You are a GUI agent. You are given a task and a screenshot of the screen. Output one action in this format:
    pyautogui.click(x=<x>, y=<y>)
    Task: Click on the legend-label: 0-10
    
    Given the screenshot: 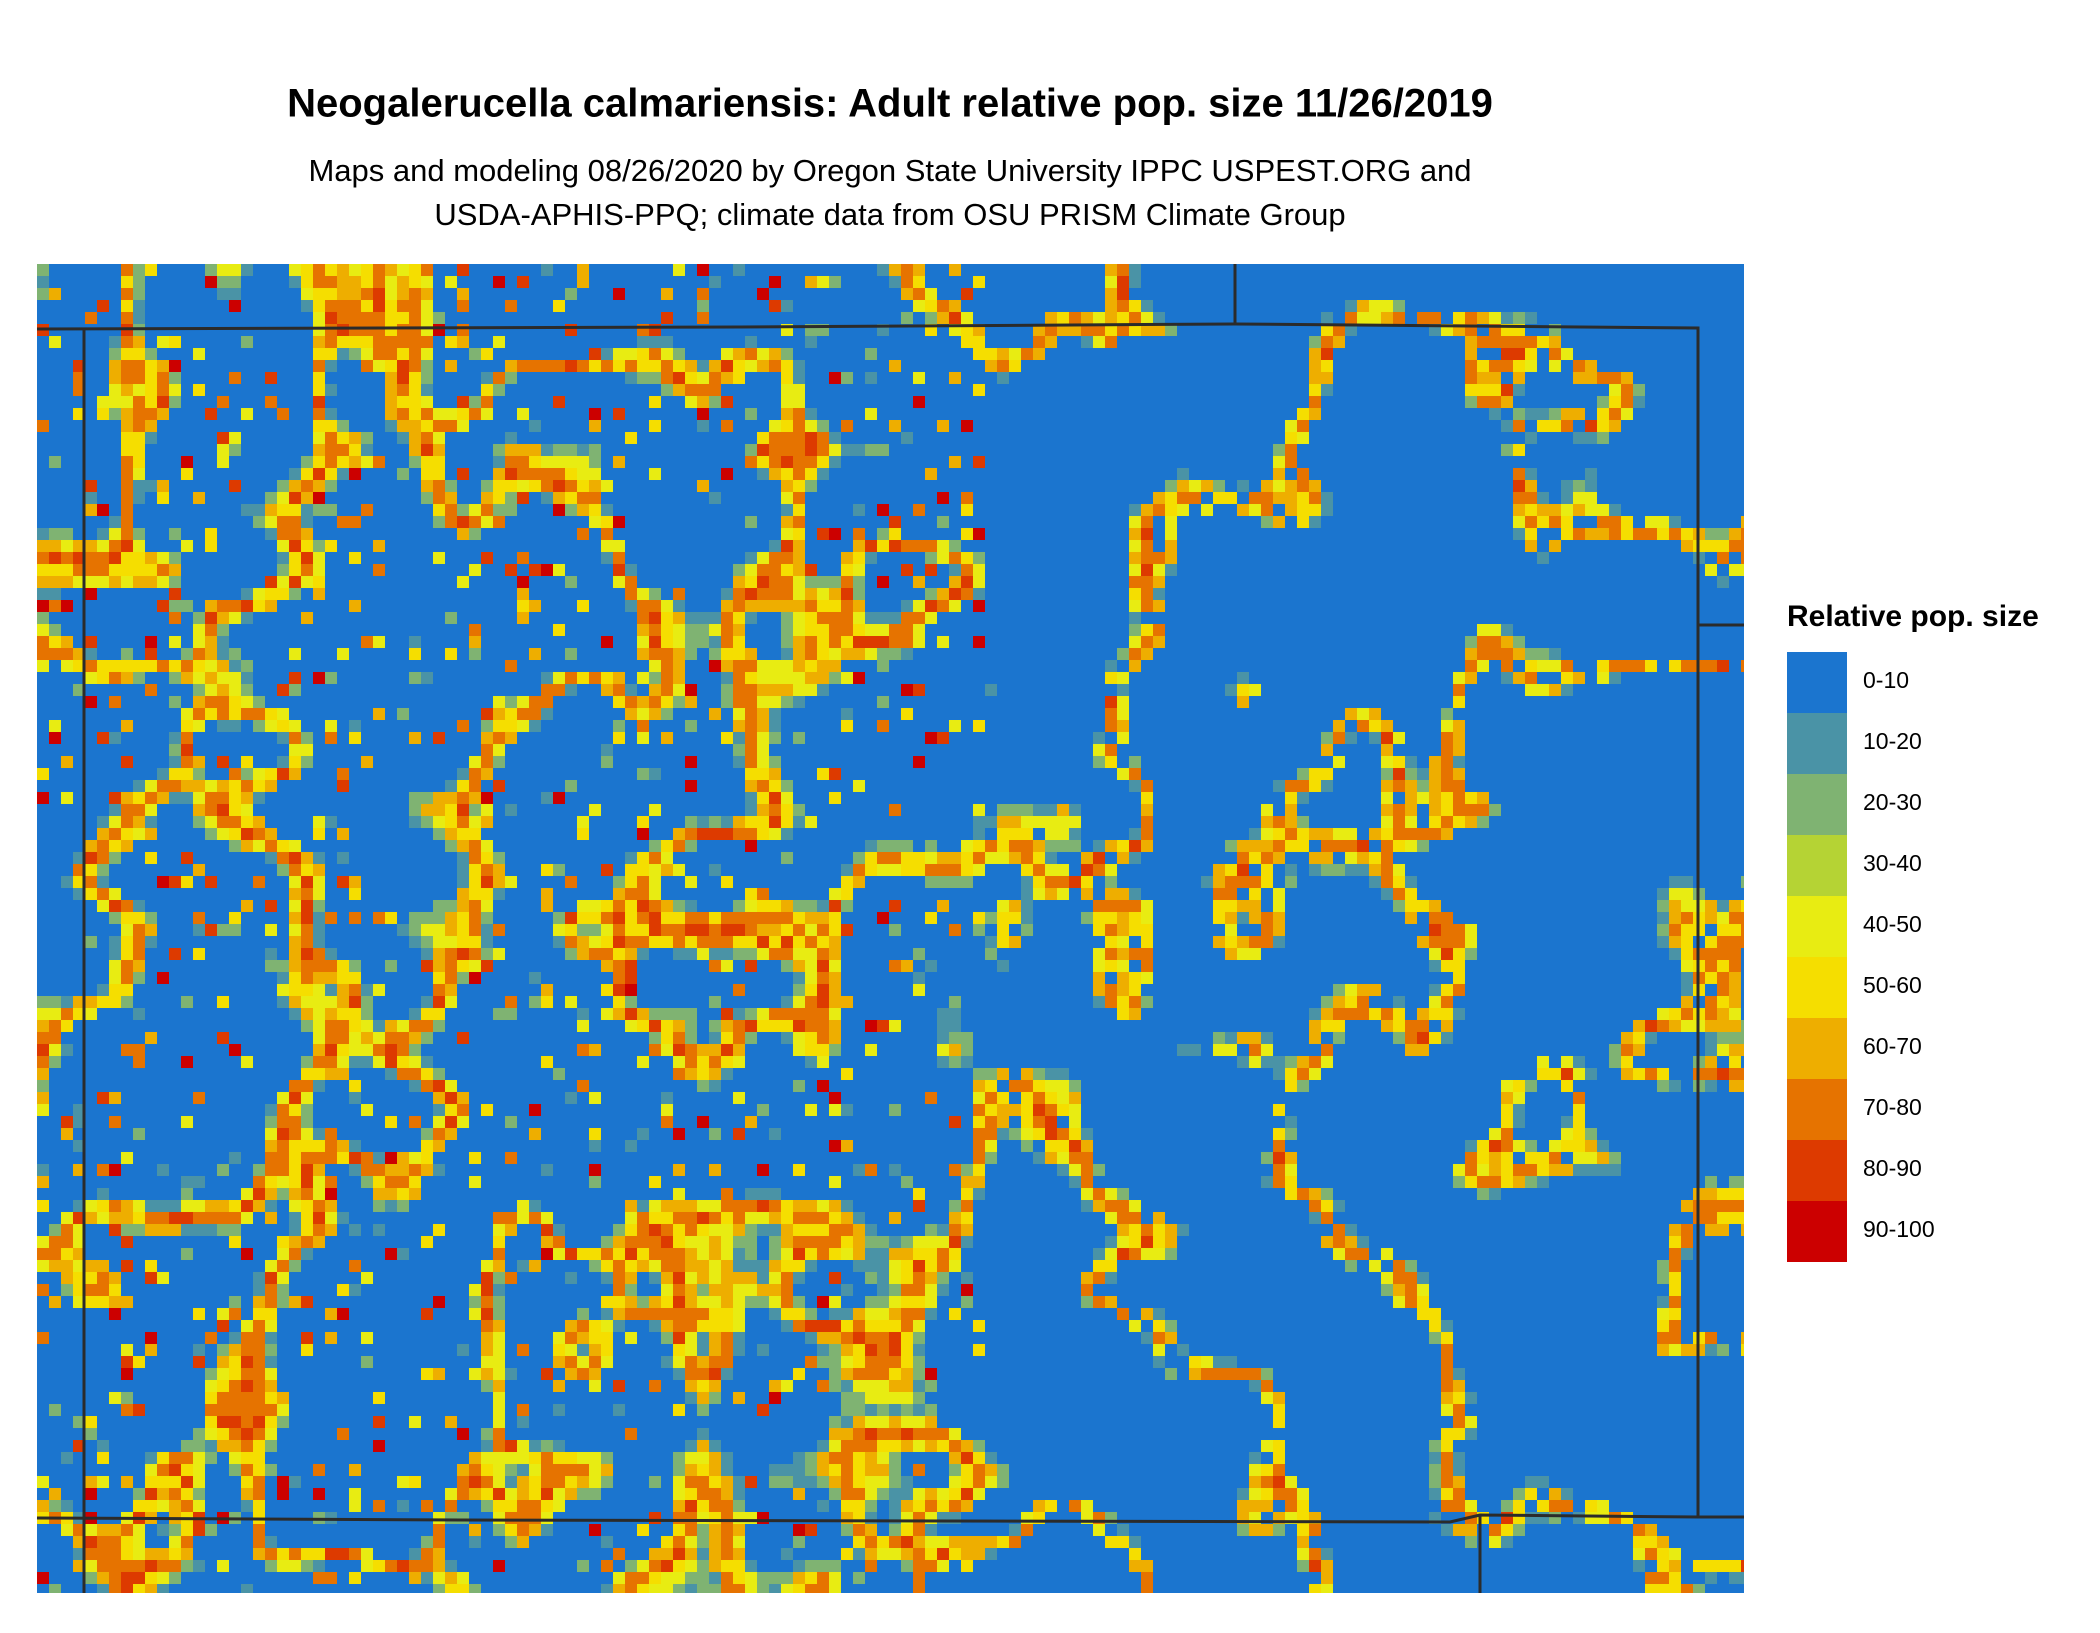 What is the action you would take?
    pyautogui.click(x=1886, y=680)
    